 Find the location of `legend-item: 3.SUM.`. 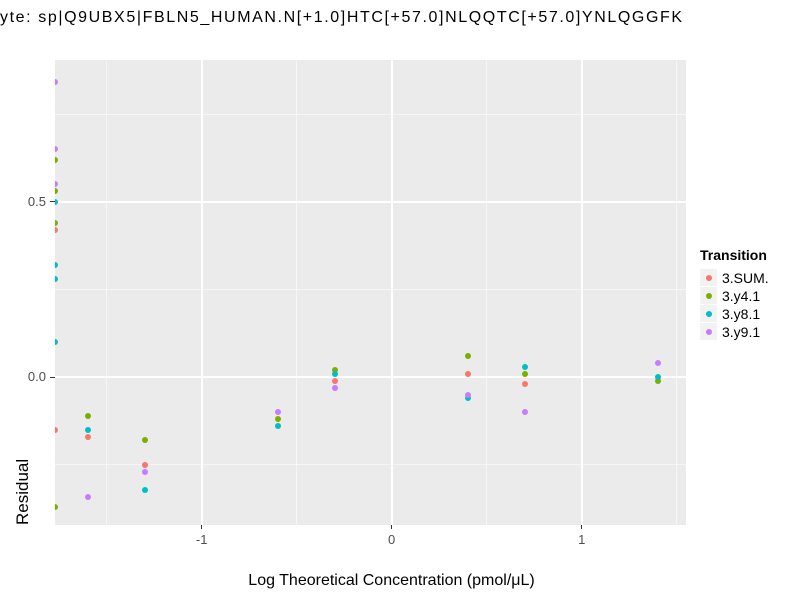

legend-item: 3.SUM. is located at coordinates (734, 277).